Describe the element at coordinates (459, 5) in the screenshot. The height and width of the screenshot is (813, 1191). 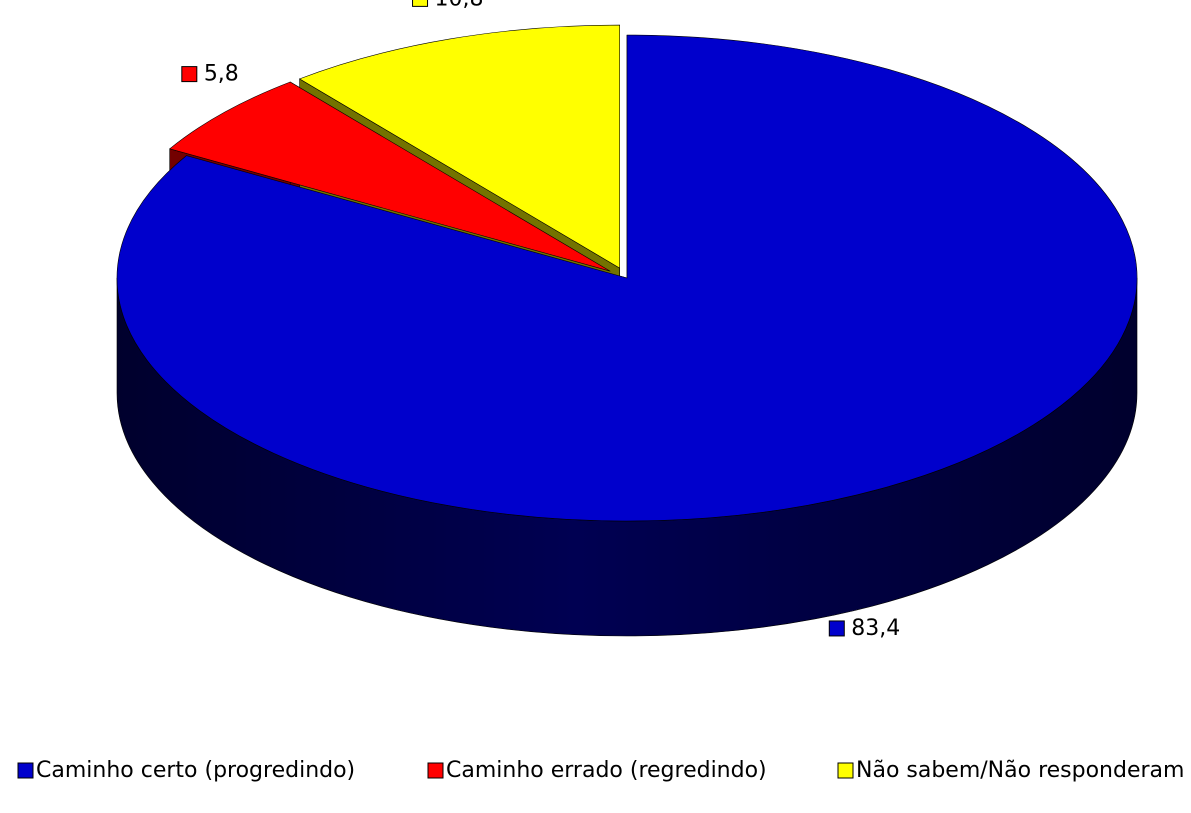
I see `data-label: 10,8` at that location.